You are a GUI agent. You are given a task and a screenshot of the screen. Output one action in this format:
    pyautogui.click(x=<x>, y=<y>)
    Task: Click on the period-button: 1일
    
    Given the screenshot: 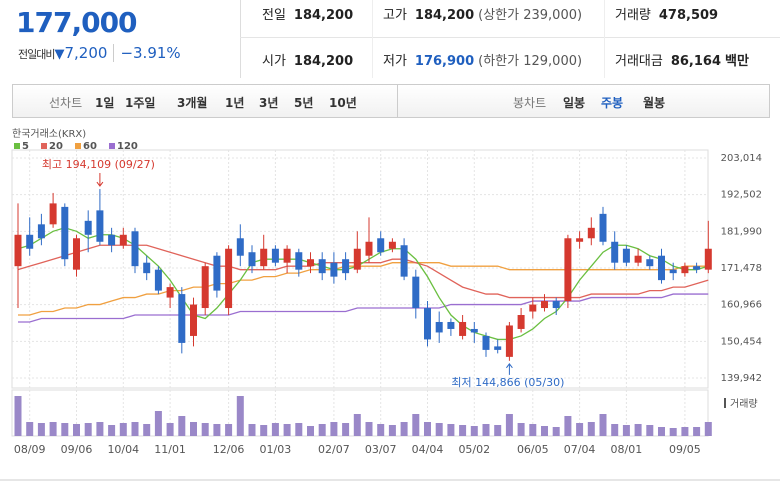 What is the action you would take?
    pyautogui.click(x=105, y=103)
    